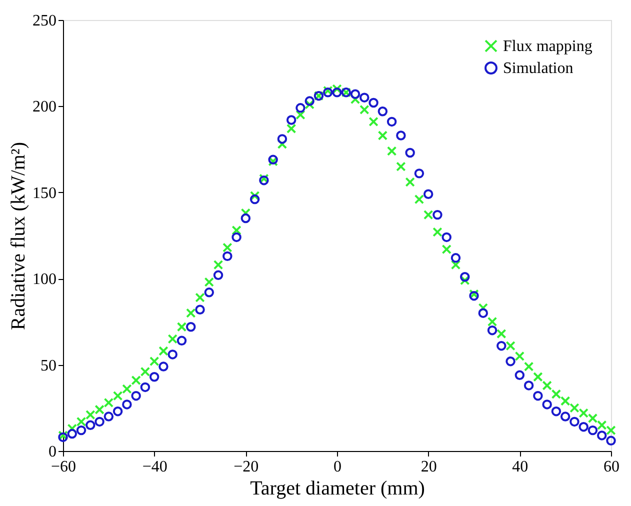 This screenshot has width=631, height=506. Describe the element at coordinates (428, 467) in the screenshot. I see `x-tick-label: 20` at that location.